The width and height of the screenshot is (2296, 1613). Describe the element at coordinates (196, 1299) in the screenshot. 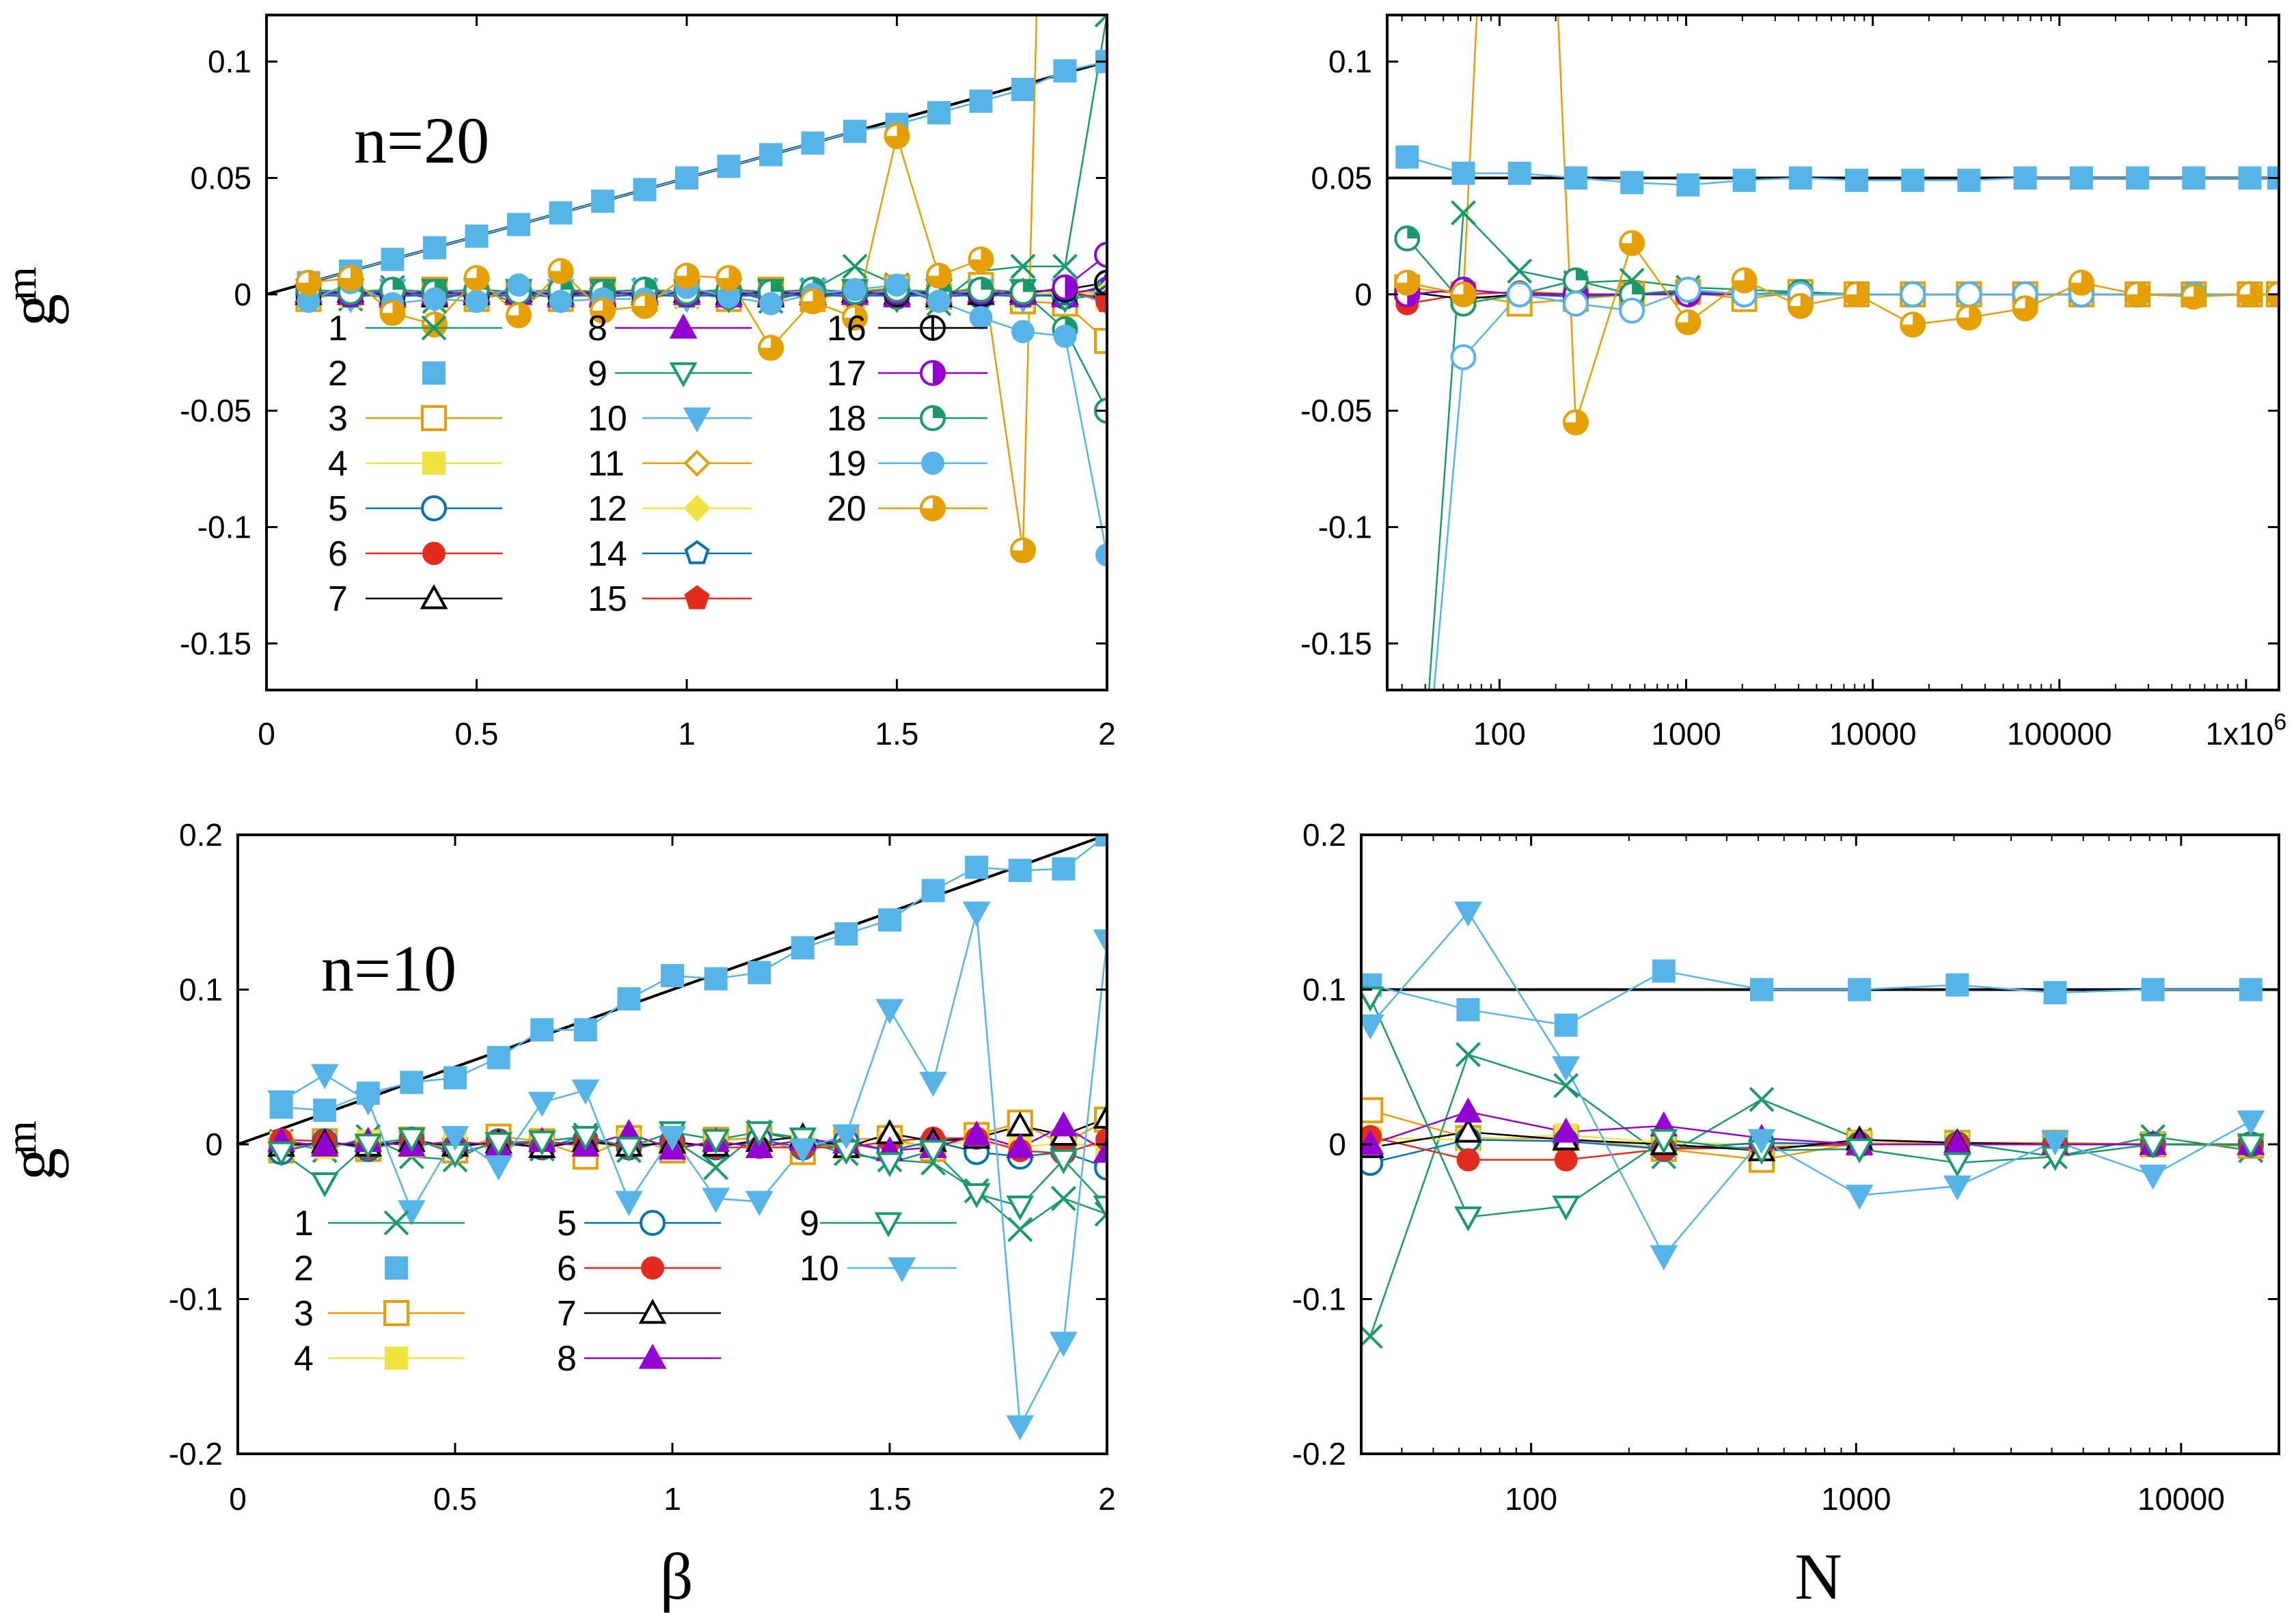

I see `y-tick-label: -0.1` at that location.